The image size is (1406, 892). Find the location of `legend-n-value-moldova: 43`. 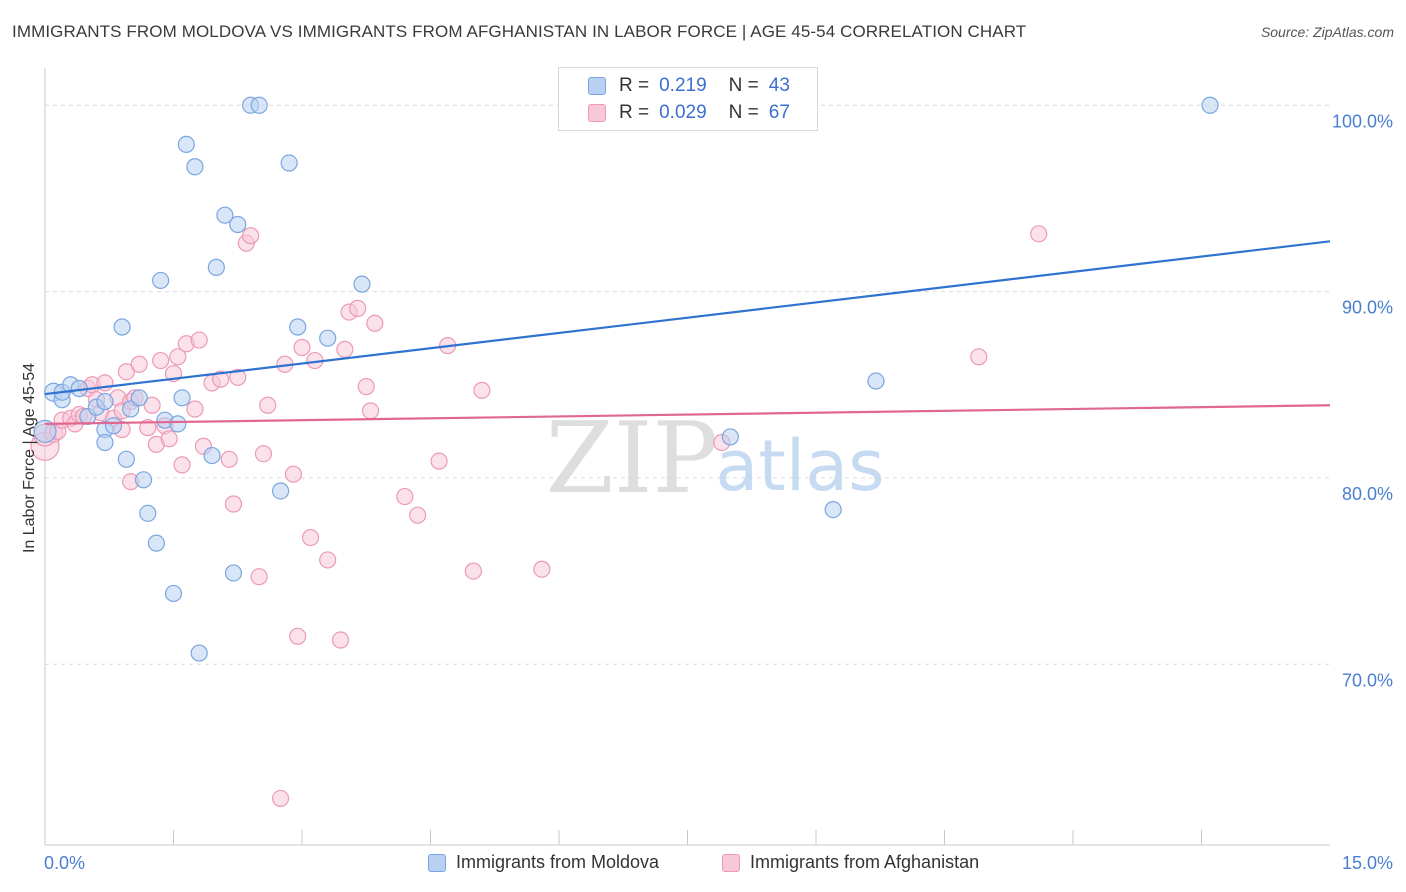

legend-n-value-moldova: 43 is located at coordinates (779, 85).